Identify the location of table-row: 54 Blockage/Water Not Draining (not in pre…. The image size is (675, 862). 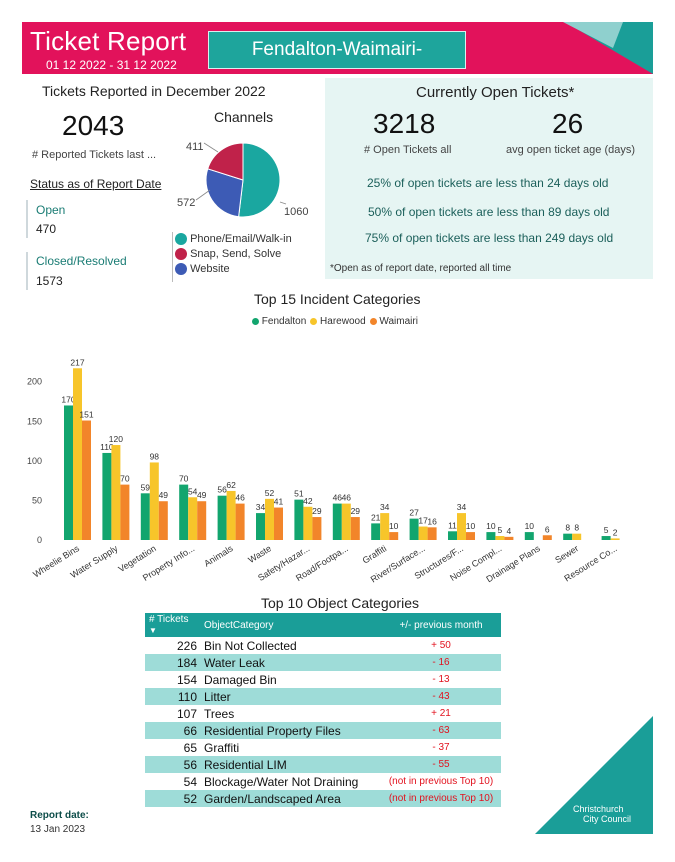
(323, 781).